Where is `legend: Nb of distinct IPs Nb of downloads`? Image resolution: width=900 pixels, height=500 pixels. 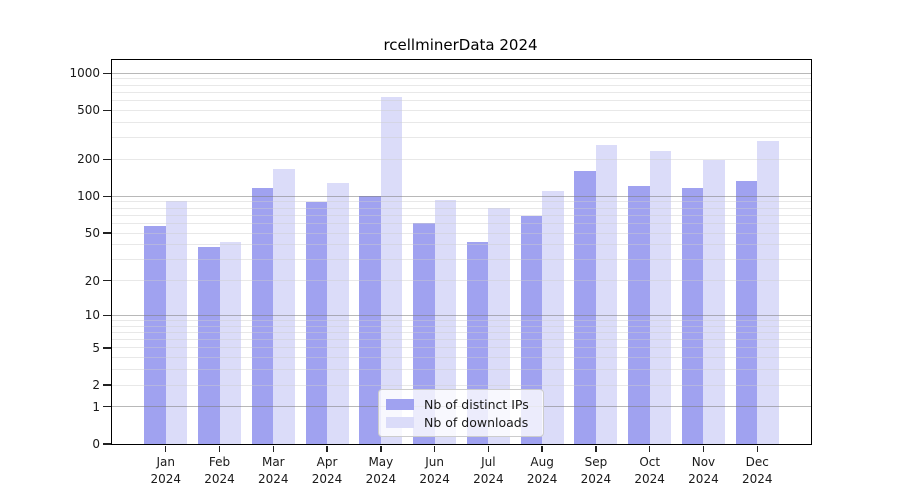 legend: Nb of distinct IPs Nb of downloads is located at coordinates (461, 413).